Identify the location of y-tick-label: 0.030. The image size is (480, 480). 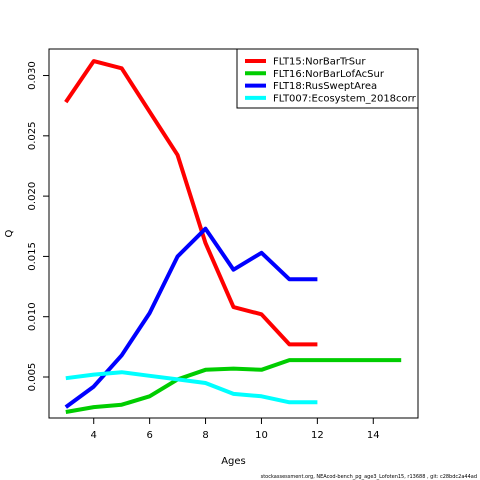
(32, 75).